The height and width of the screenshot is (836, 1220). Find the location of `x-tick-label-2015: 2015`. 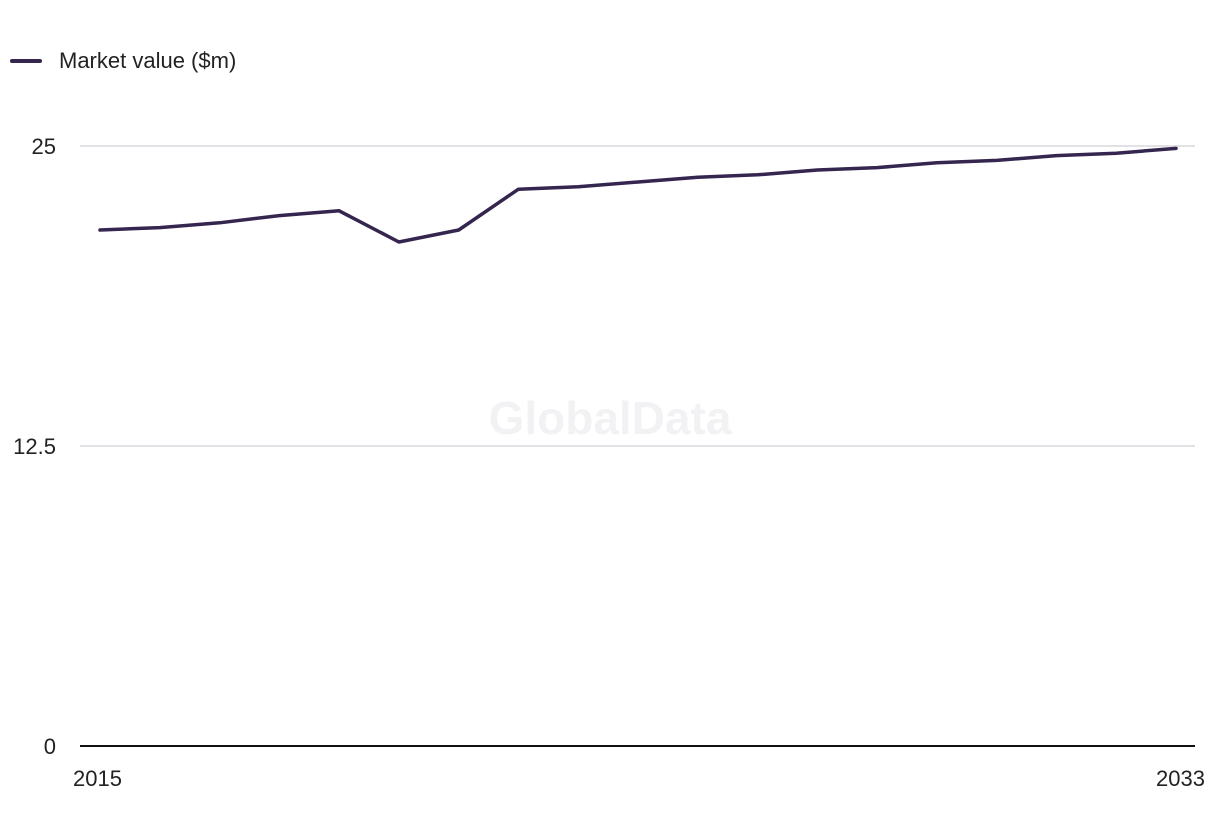

x-tick-label-2015: 2015 is located at coordinates (97, 778).